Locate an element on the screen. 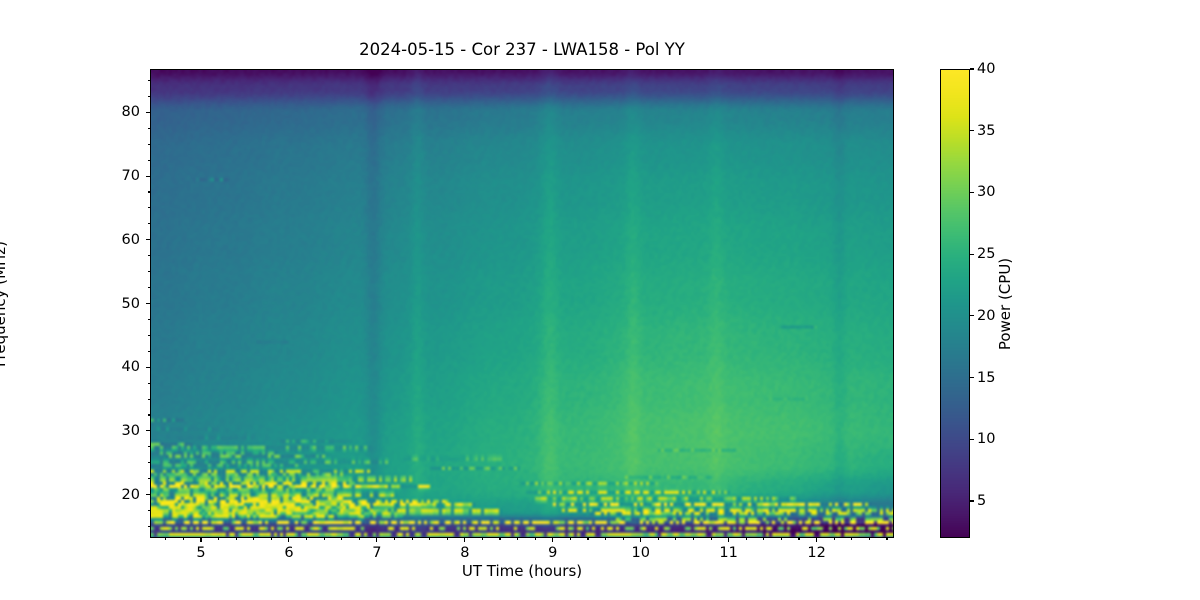 The width and height of the screenshot is (1200, 600). colorbar is located at coordinates (955, 303).